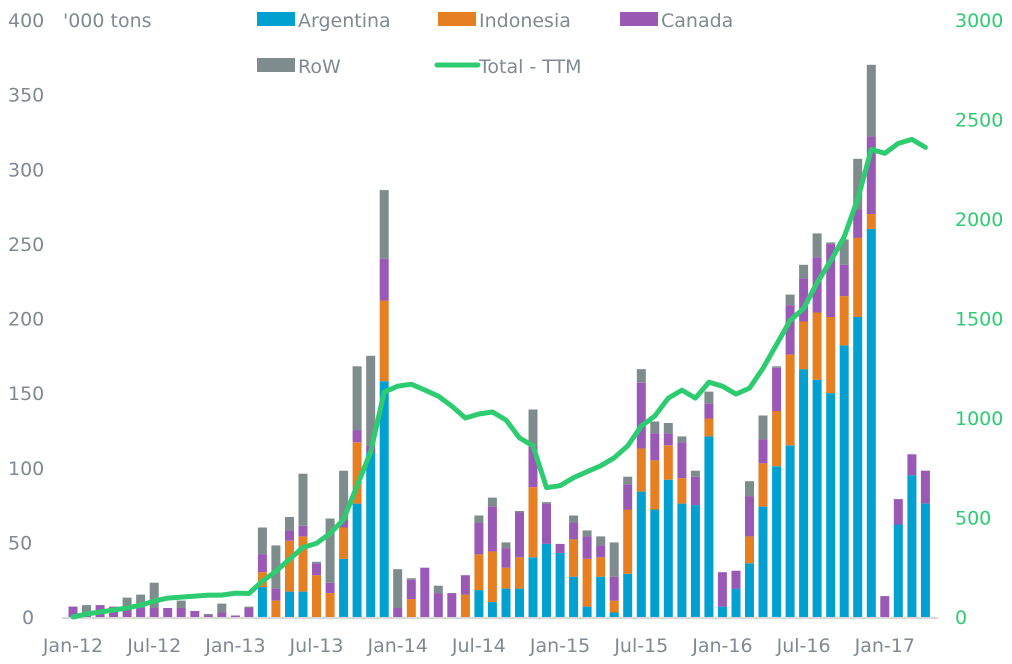 The image size is (1012, 664). Describe the element at coordinates (344, 21) in the screenshot. I see `legend-label-argentina: Argentina` at that location.